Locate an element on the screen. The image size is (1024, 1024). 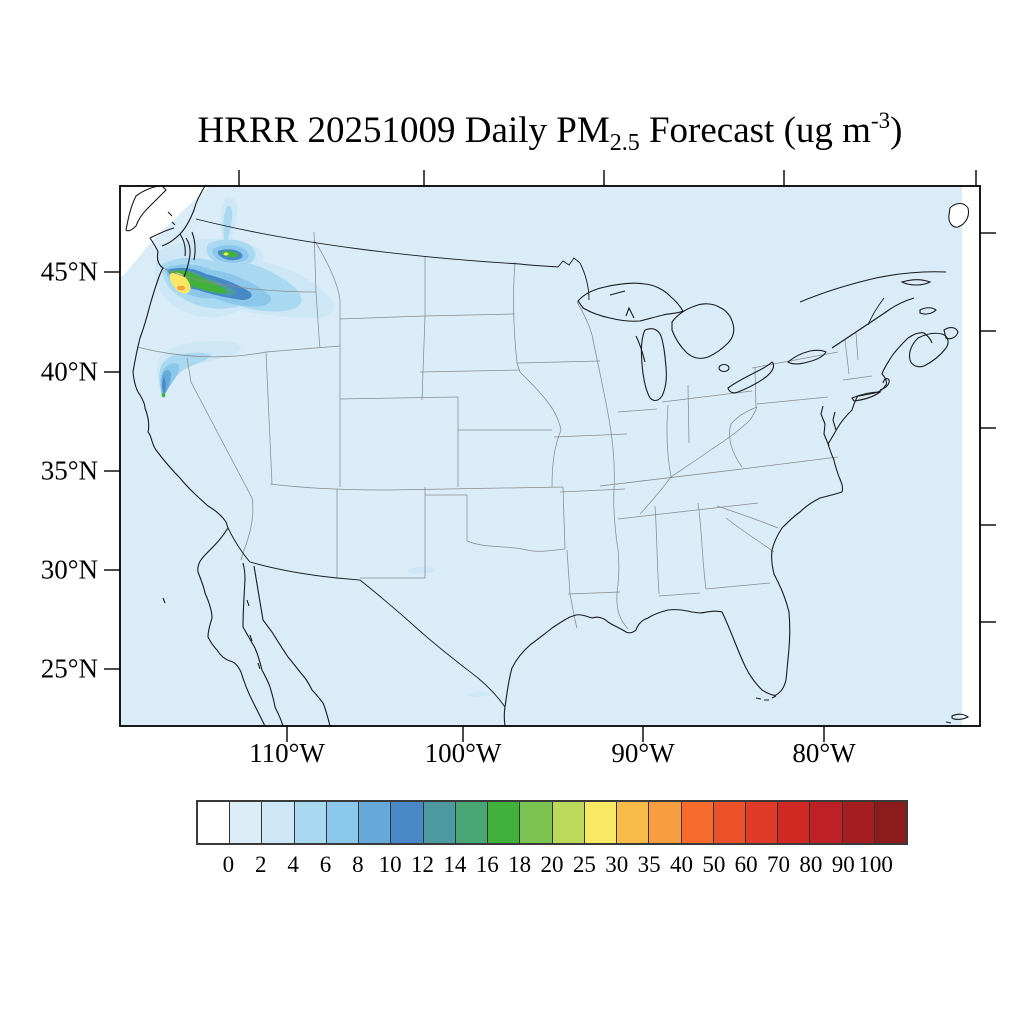
colorbar-tick-label: 40 is located at coordinates (681, 864).